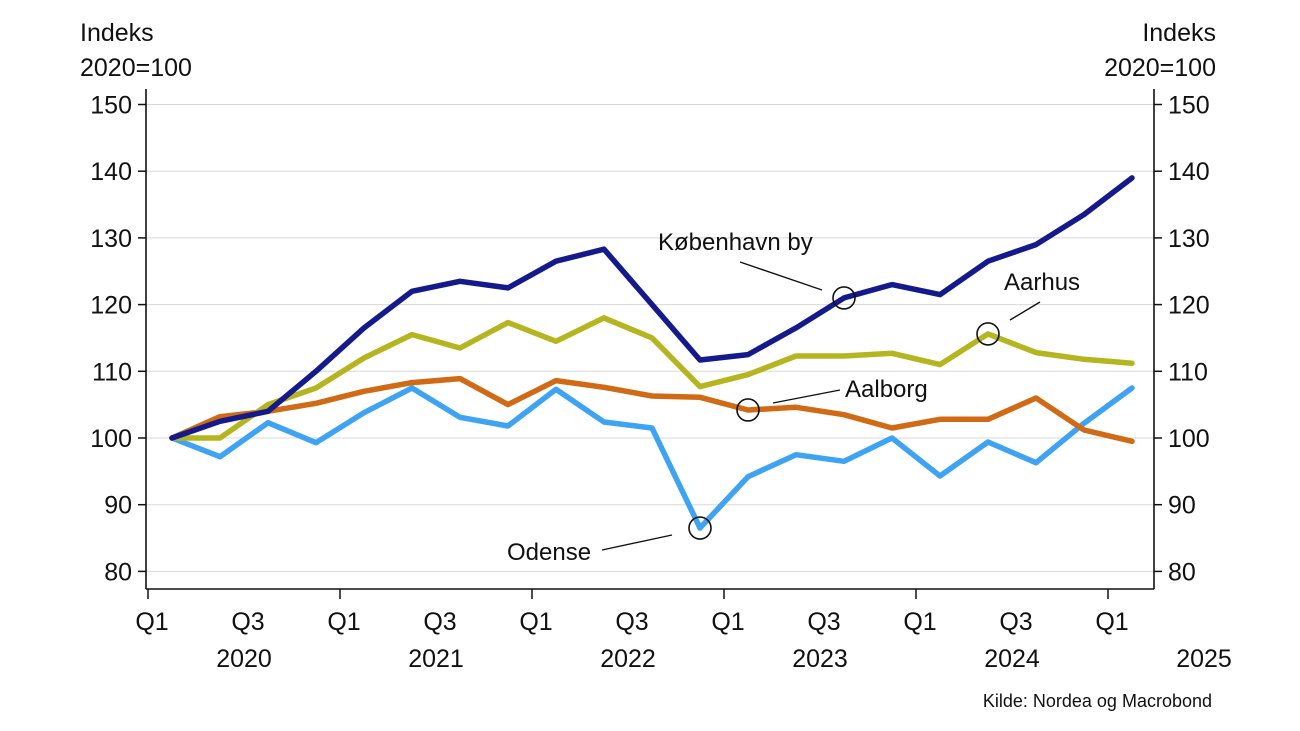 The image size is (1300, 731). What do you see at coordinates (637, 542) in the screenshot?
I see `annotation-leader-odense` at bounding box center [637, 542].